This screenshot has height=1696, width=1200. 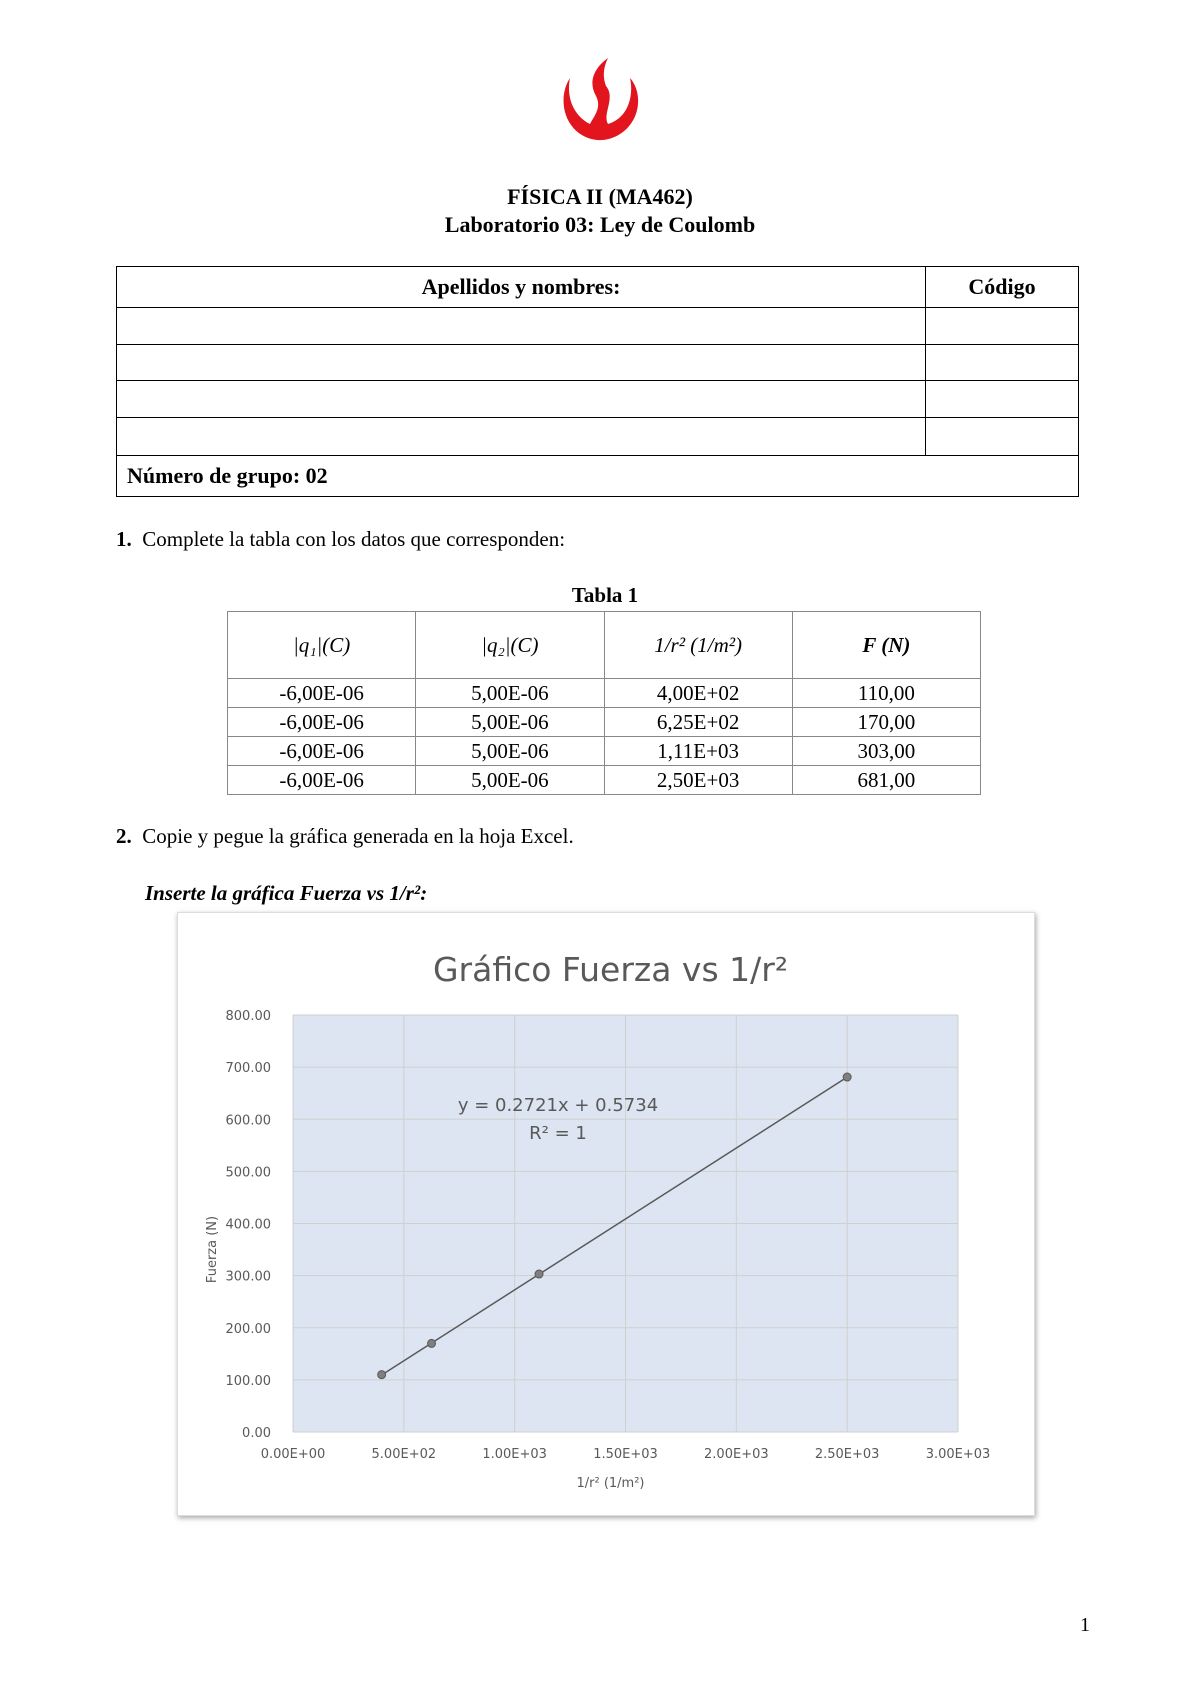 What do you see at coordinates (1085, 1625) in the screenshot?
I see `page-number: 1` at bounding box center [1085, 1625].